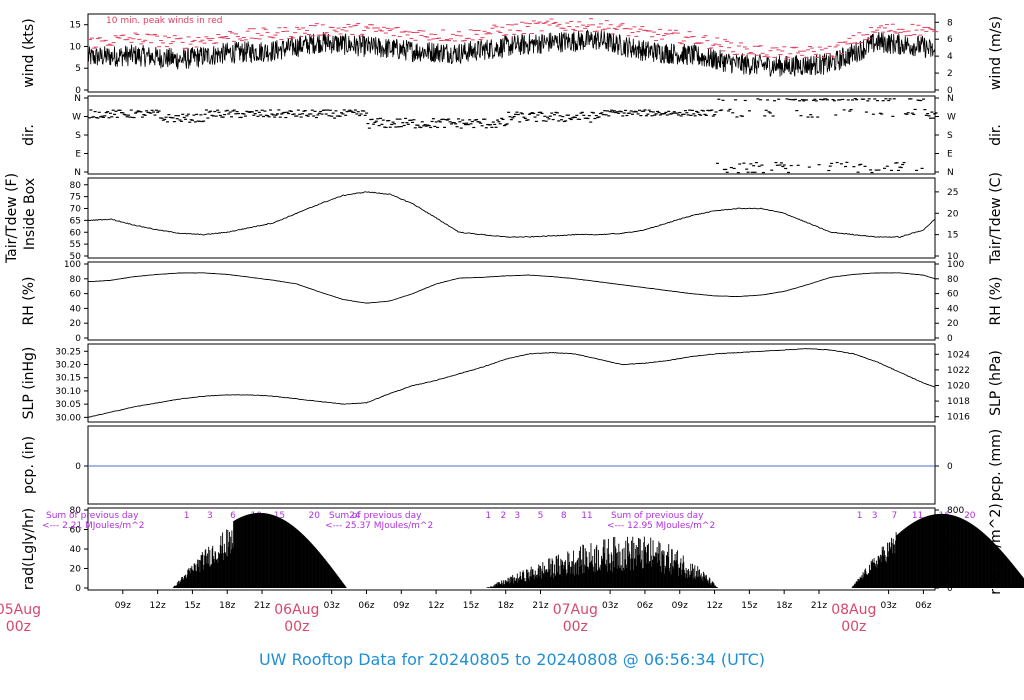 This screenshot has height=700, width=1024. What do you see at coordinates (955, 511) in the screenshot?
I see `rad-ytick-label-right: 800` at bounding box center [955, 511].